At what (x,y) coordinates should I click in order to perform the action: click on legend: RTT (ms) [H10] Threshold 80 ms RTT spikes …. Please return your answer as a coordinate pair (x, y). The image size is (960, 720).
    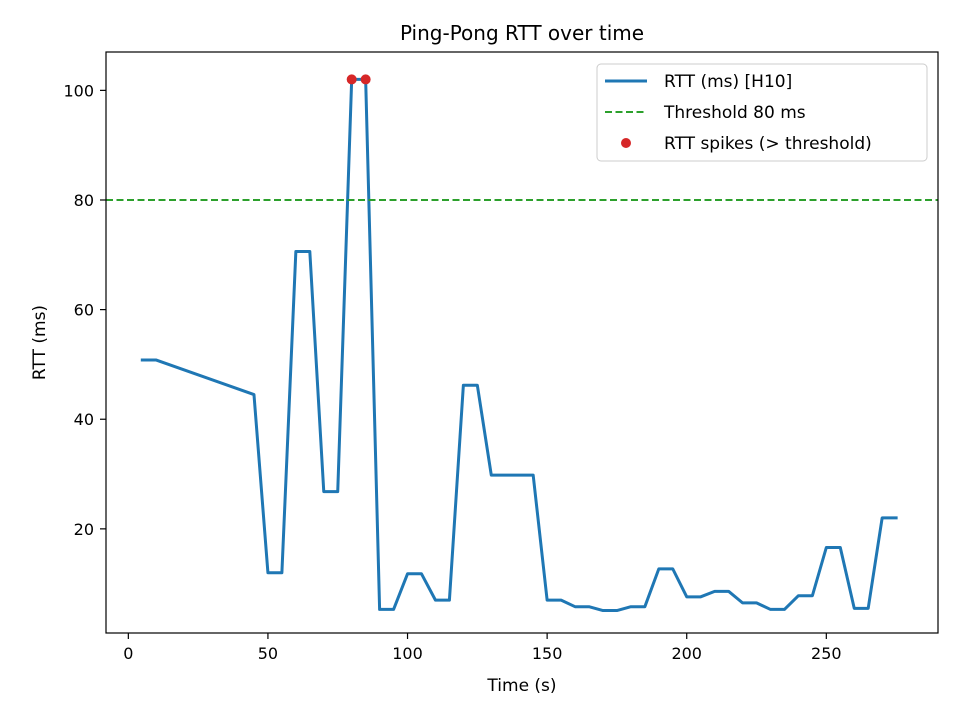
    Looking at the image, I should click on (762, 112).